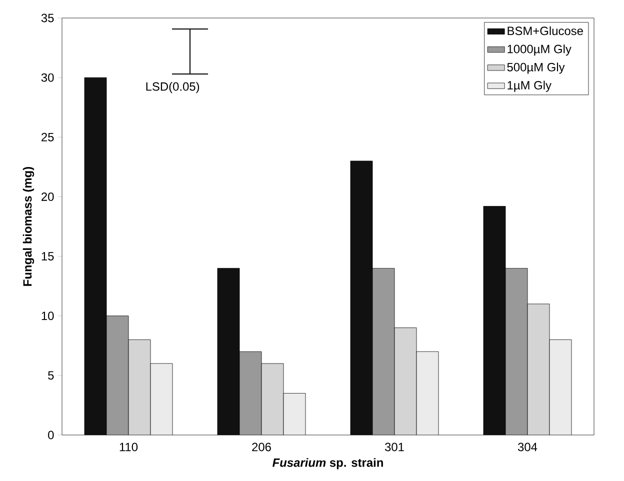 This screenshot has width=624, height=481. I want to click on y-tick-label: 0, so click(51, 435).